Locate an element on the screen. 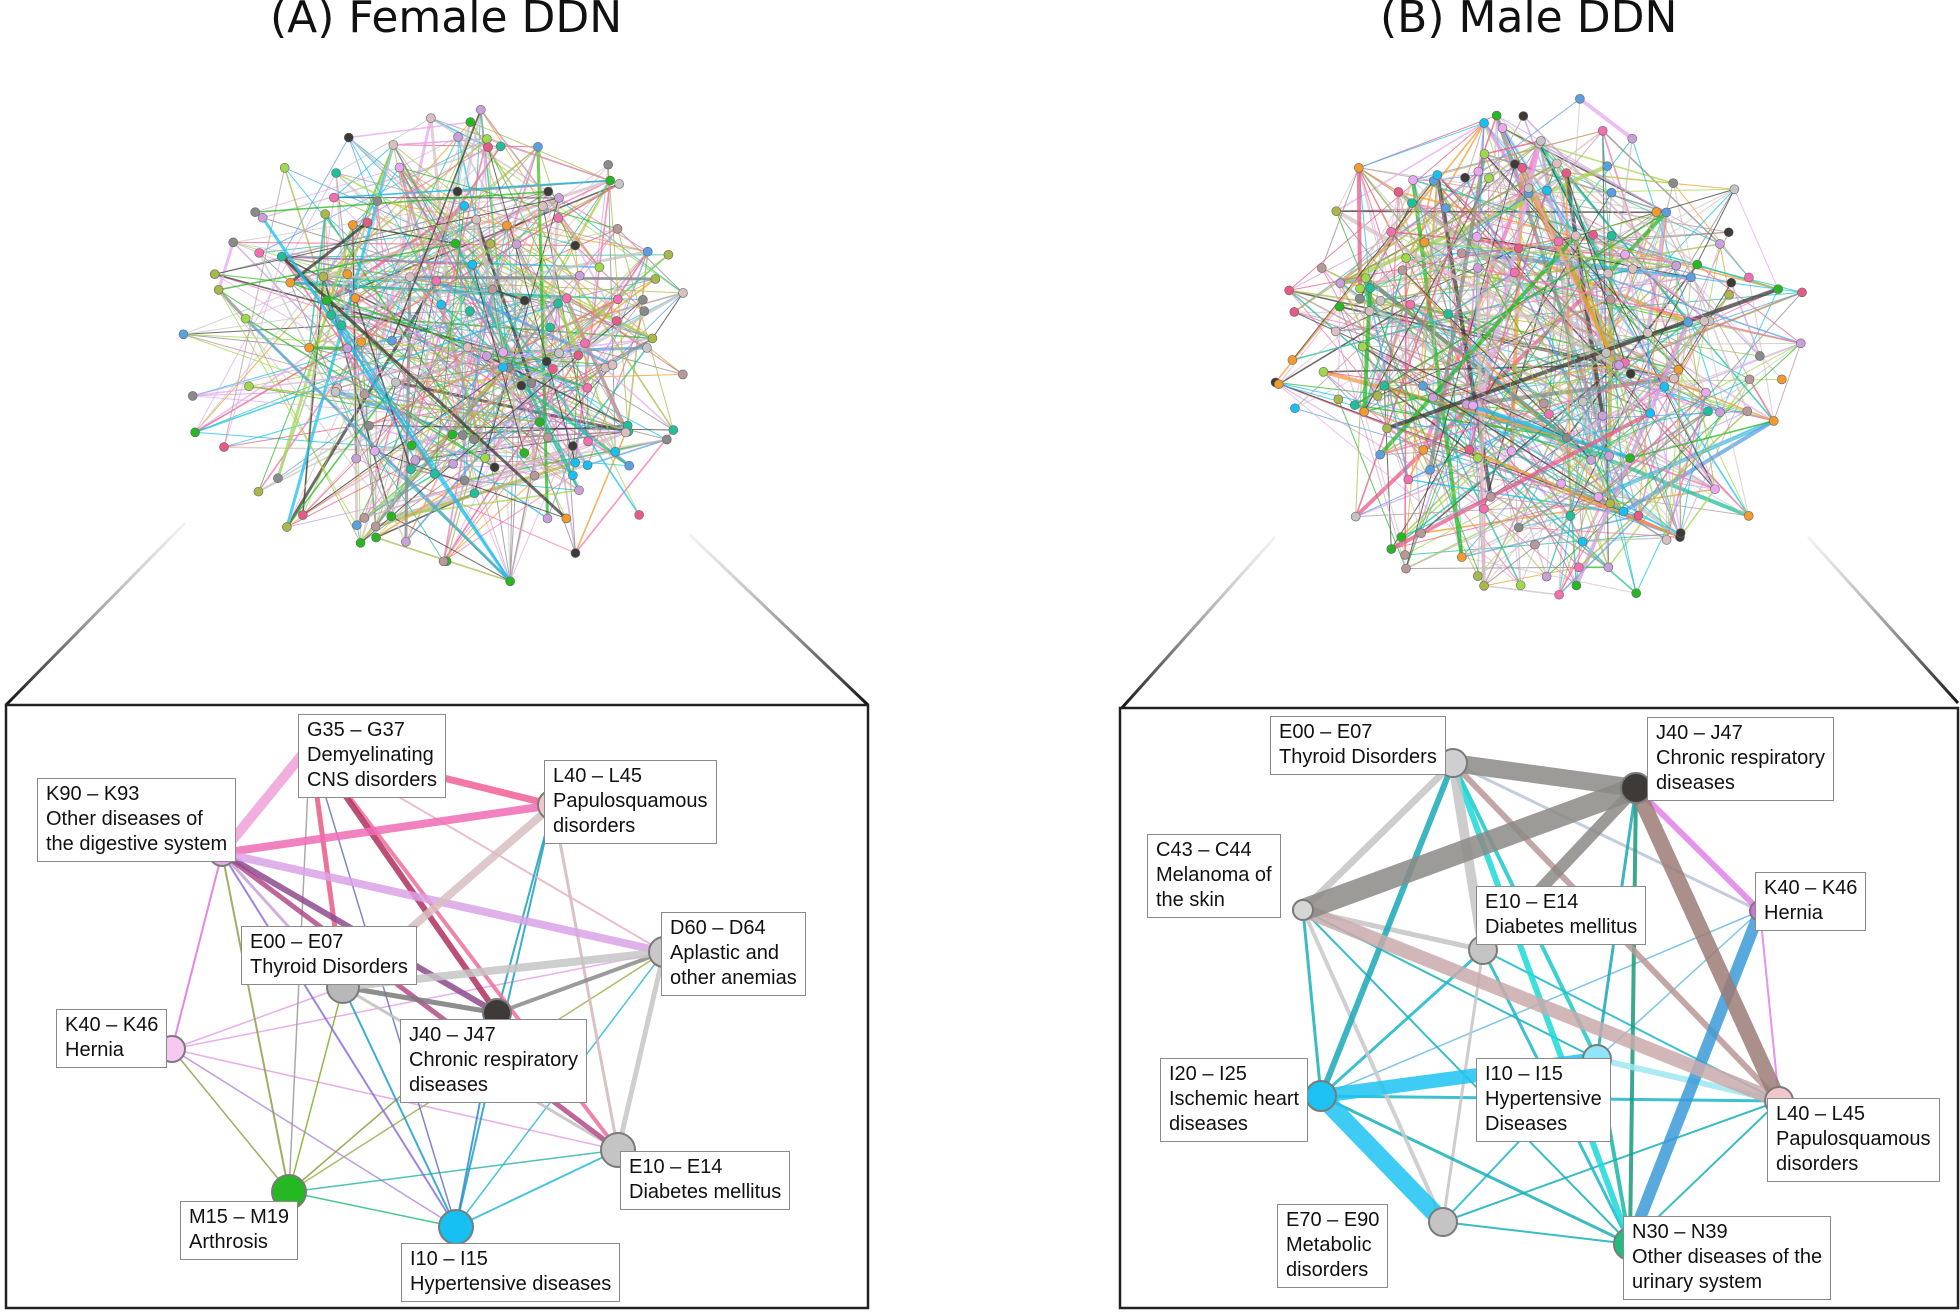 This screenshot has width=1960, height=1312. edge-k90-i10 is located at coordinates (339, 1040).